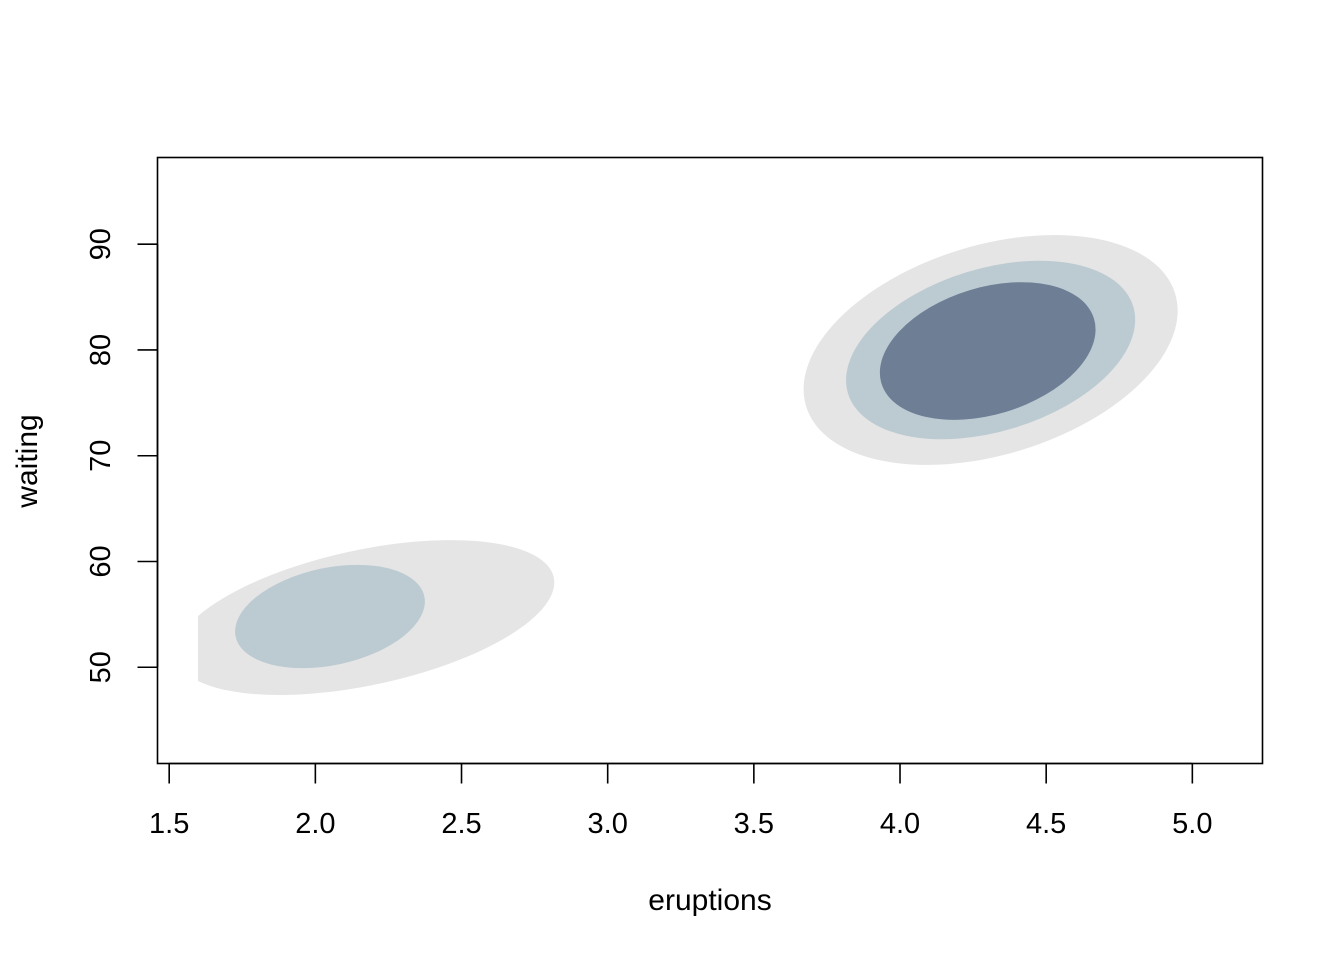  What do you see at coordinates (169, 824) in the screenshot?
I see `x-tick-label: 1.5` at bounding box center [169, 824].